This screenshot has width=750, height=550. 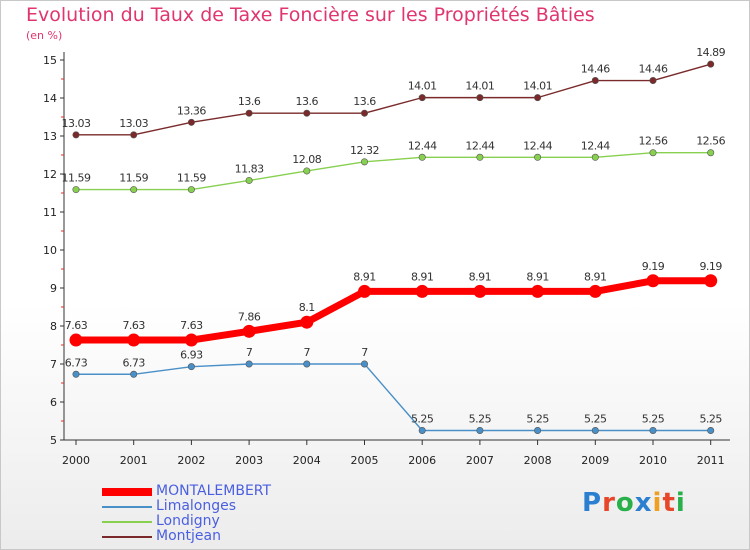 What do you see at coordinates (364, 352) in the screenshot?
I see `data-label-limalonges-2005: 7` at bounding box center [364, 352].